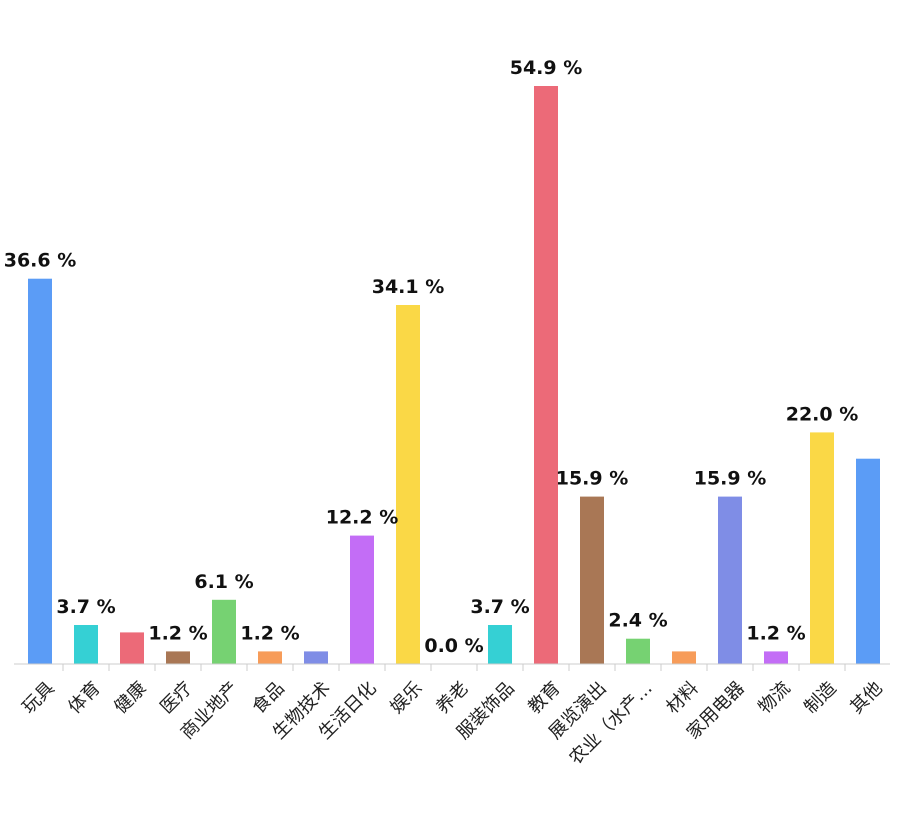 Image resolution: width=906 pixels, height=816 pixels. Describe the element at coordinates (130, 698) in the screenshot. I see `category-tick-label: 健康` at that location.